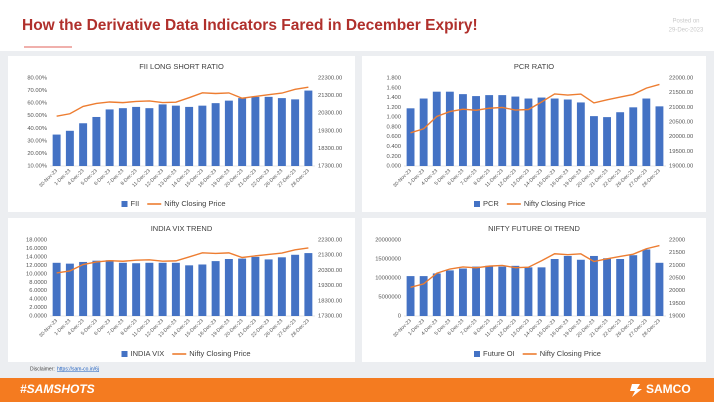 The image size is (714, 402). Describe the element at coordinates (36, 257) in the screenshot. I see `y-tick-label: 14.0000` at that location.